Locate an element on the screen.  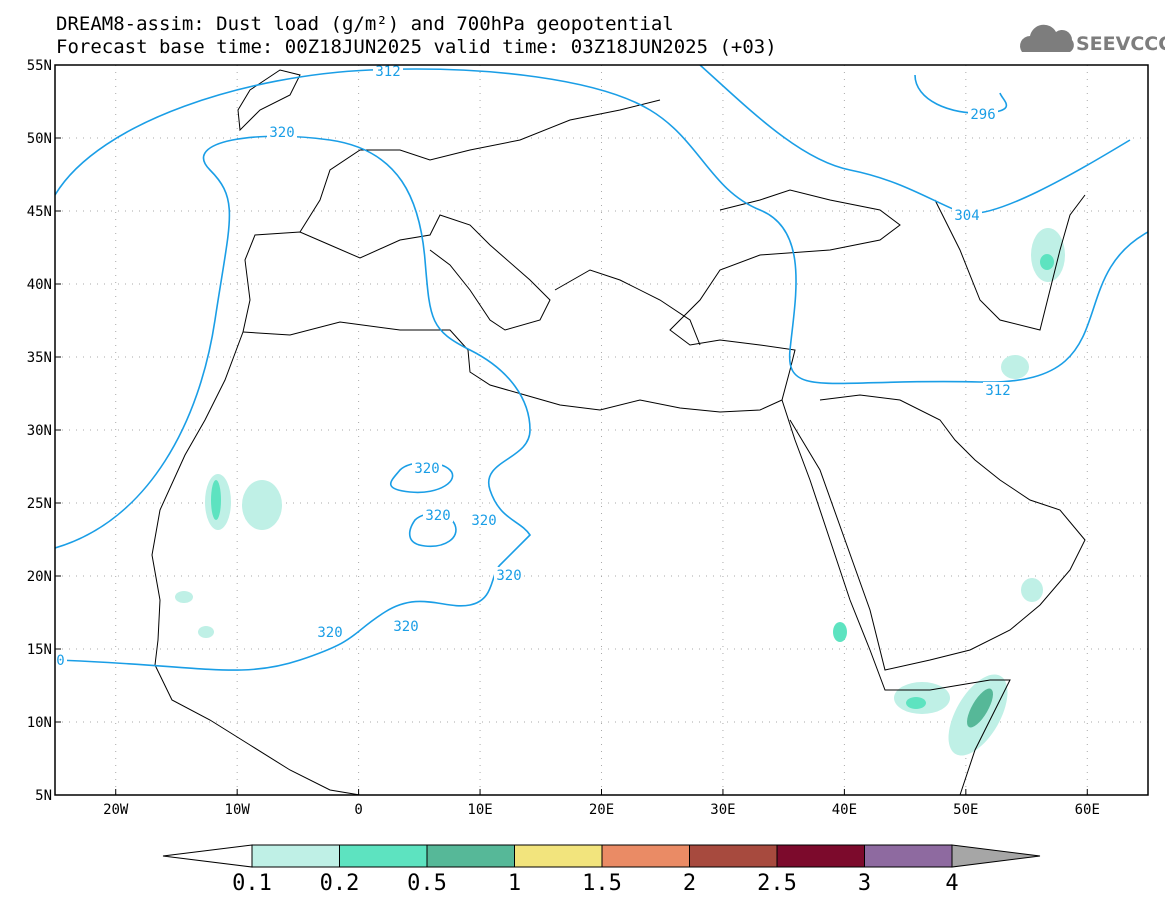
logo-text: SEEVCCC is located at coordinates (1120, 44).